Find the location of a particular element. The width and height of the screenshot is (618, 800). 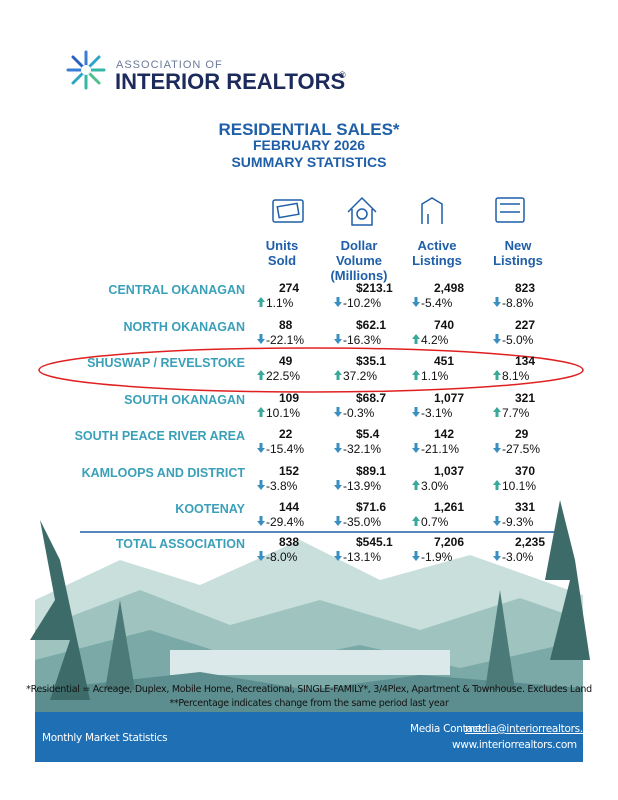

cell-change: -5.0% is located at coordinates (518, 339).